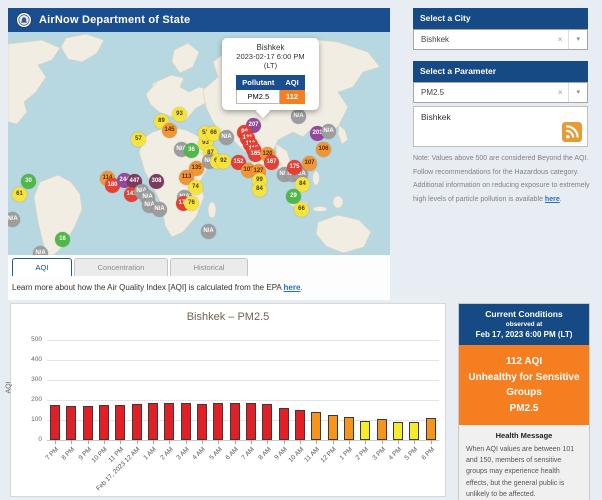 The width and height of the screenshot is (602, 500). I want to click on map-marker: 30, so click(28, 181).